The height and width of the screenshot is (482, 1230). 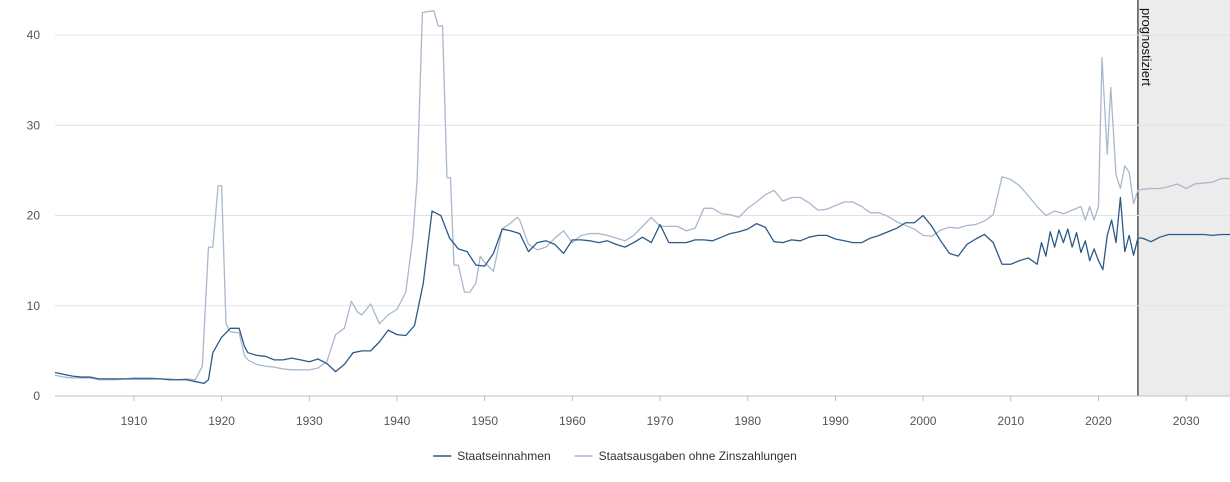 I want to click on x-tick-label: 1920, so click(x=221, y=421).